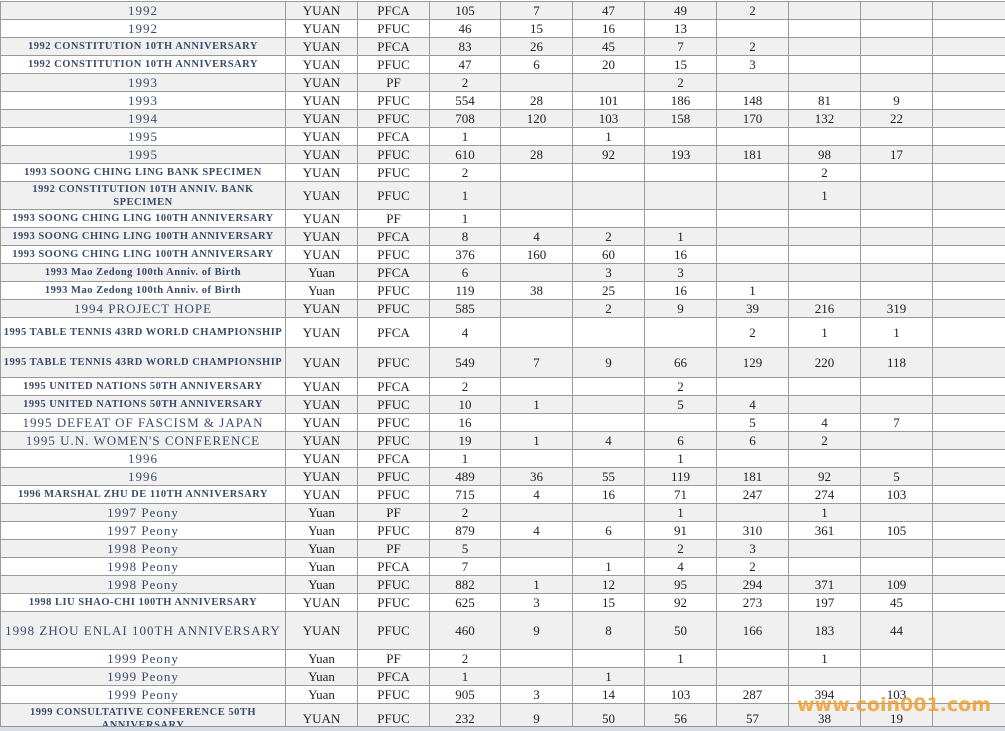  I want to click on coin-name: 1993 Mao Zedong 100th Anniv. of Birth, so click(143, 290).